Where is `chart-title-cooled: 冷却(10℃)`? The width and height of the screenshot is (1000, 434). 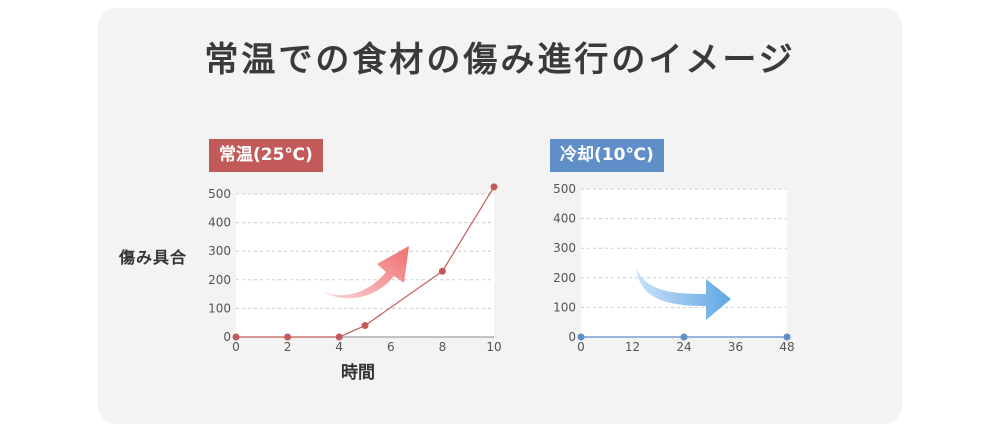
chart-title-cooled: 冷却(10℃) is located at coordinates (607, 155).